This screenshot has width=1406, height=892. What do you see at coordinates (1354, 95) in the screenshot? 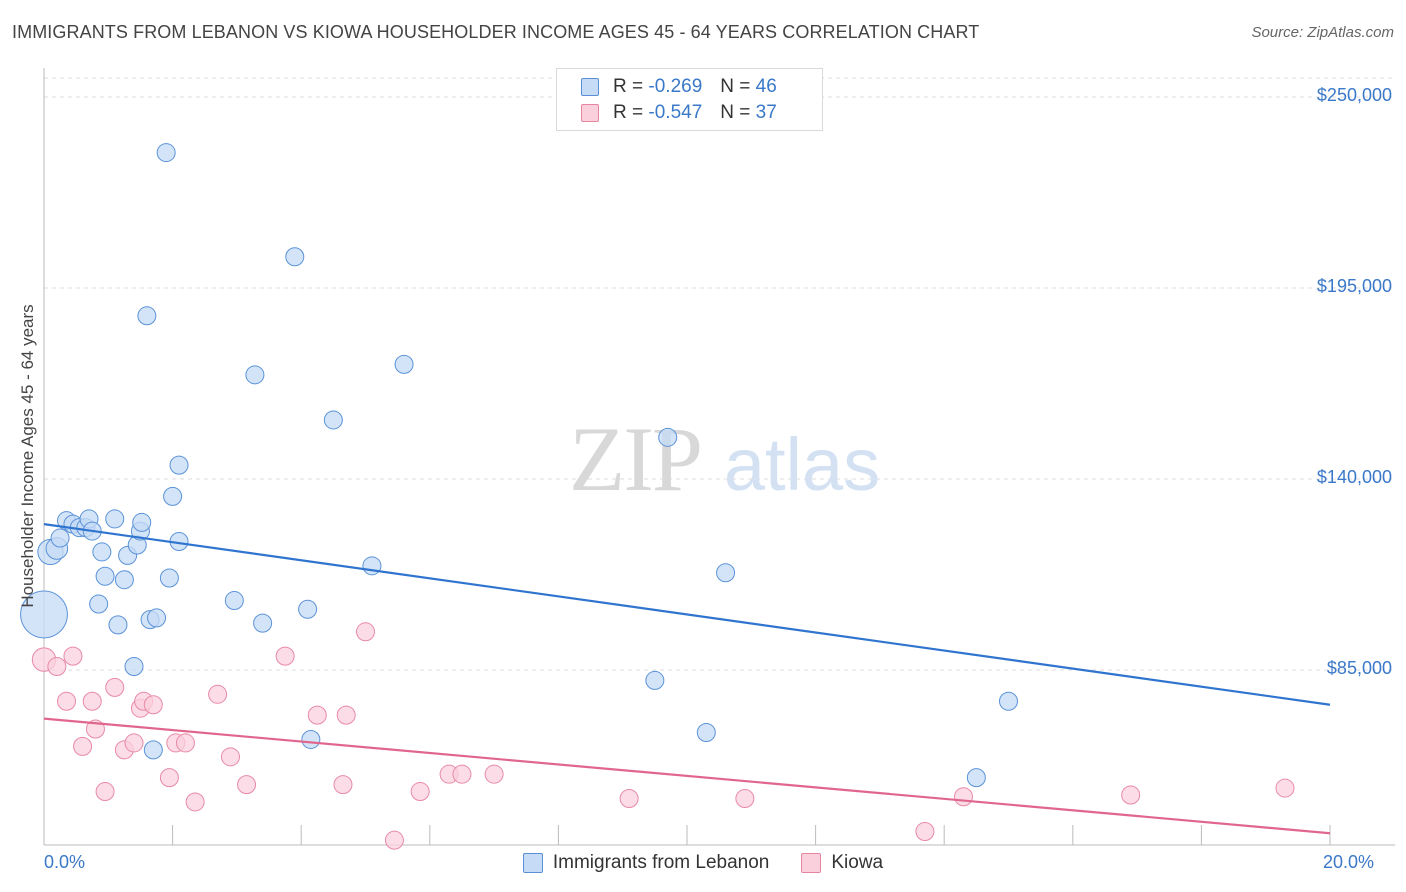
I see `y-tick-label: $250,000` at bounding box center [1354, 95].